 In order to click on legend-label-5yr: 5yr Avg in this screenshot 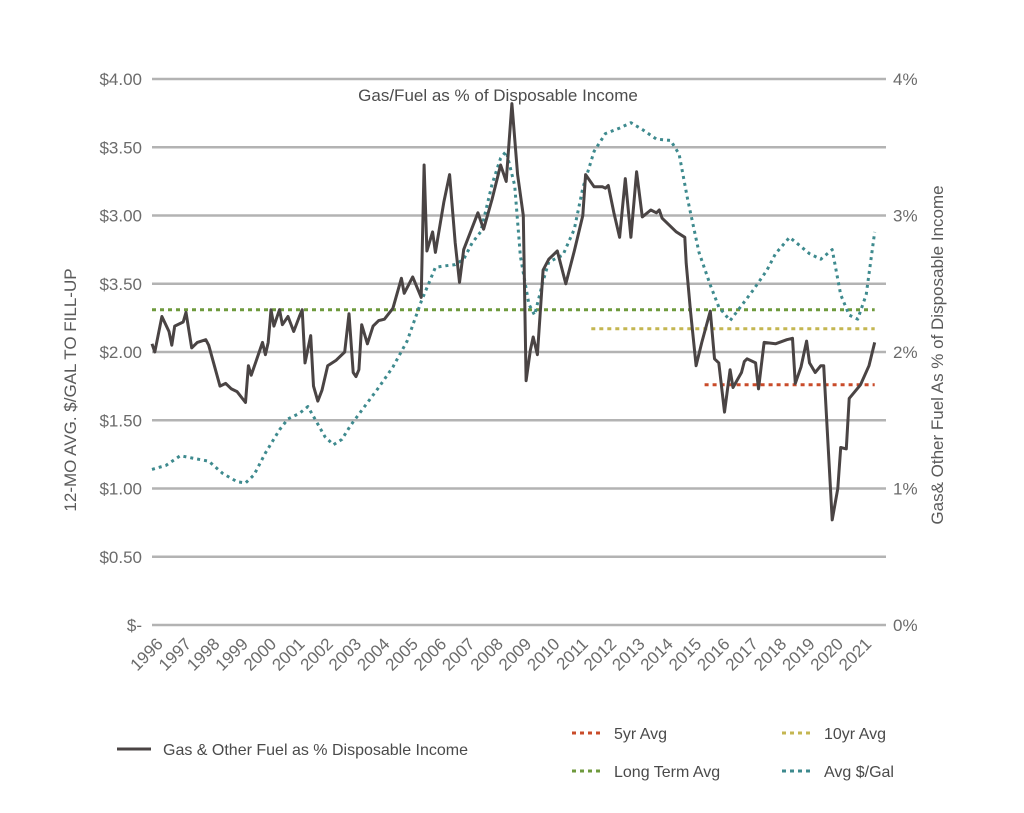, I will do `click(640, 734)`.